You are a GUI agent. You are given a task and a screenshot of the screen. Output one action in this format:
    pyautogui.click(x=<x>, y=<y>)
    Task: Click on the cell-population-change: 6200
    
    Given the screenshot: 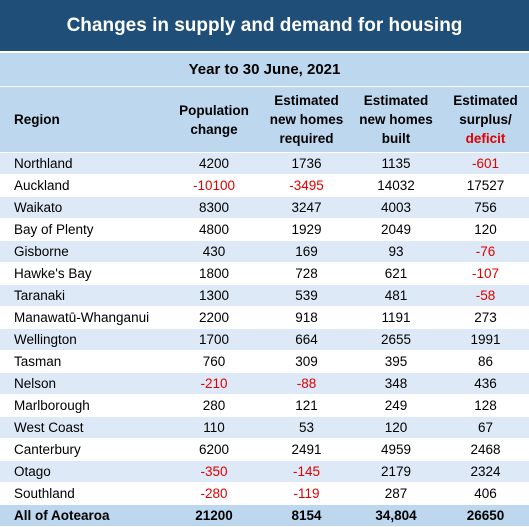 What is the action you would take?
    pyautogui.click(x=214, y=449)
    